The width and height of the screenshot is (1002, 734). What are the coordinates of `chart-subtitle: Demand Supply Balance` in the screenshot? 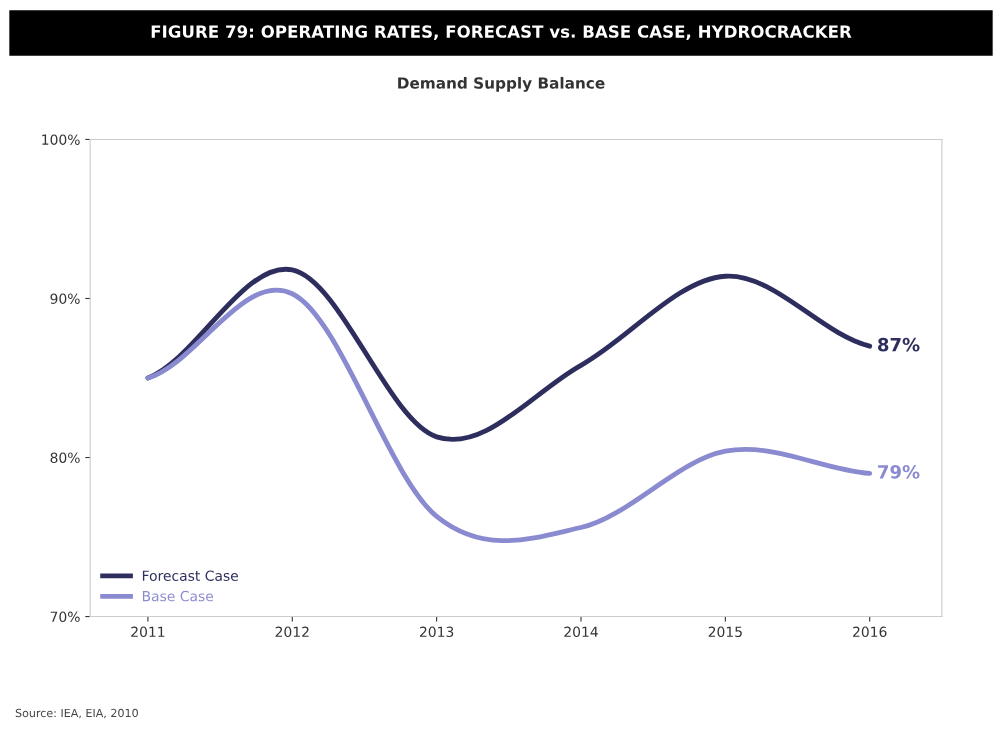 It's located at (501, 84).